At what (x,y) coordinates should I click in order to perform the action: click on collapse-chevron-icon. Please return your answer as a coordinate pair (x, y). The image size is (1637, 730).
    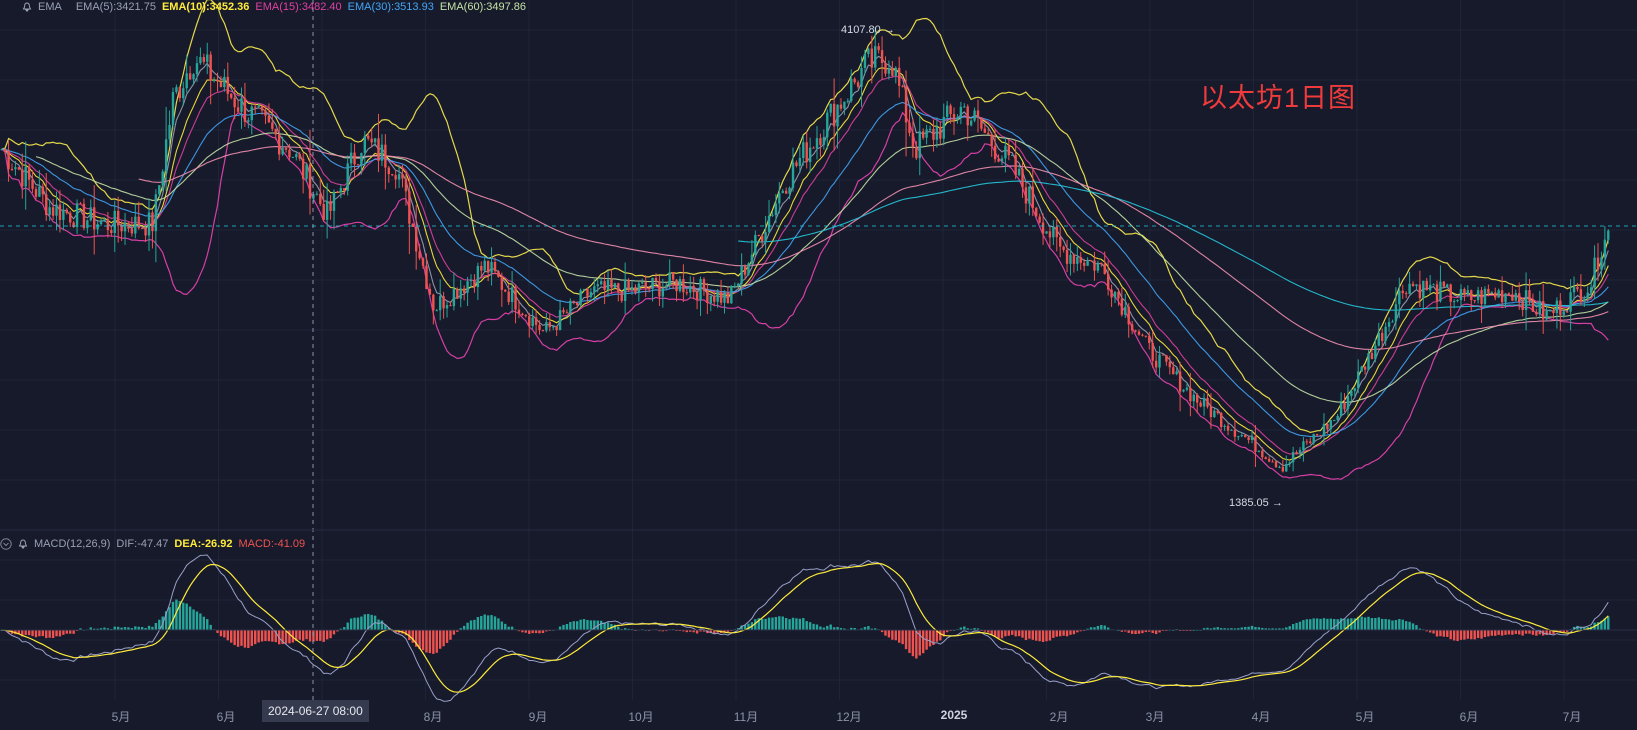
    Looking at the image, I should click on (6, 544).